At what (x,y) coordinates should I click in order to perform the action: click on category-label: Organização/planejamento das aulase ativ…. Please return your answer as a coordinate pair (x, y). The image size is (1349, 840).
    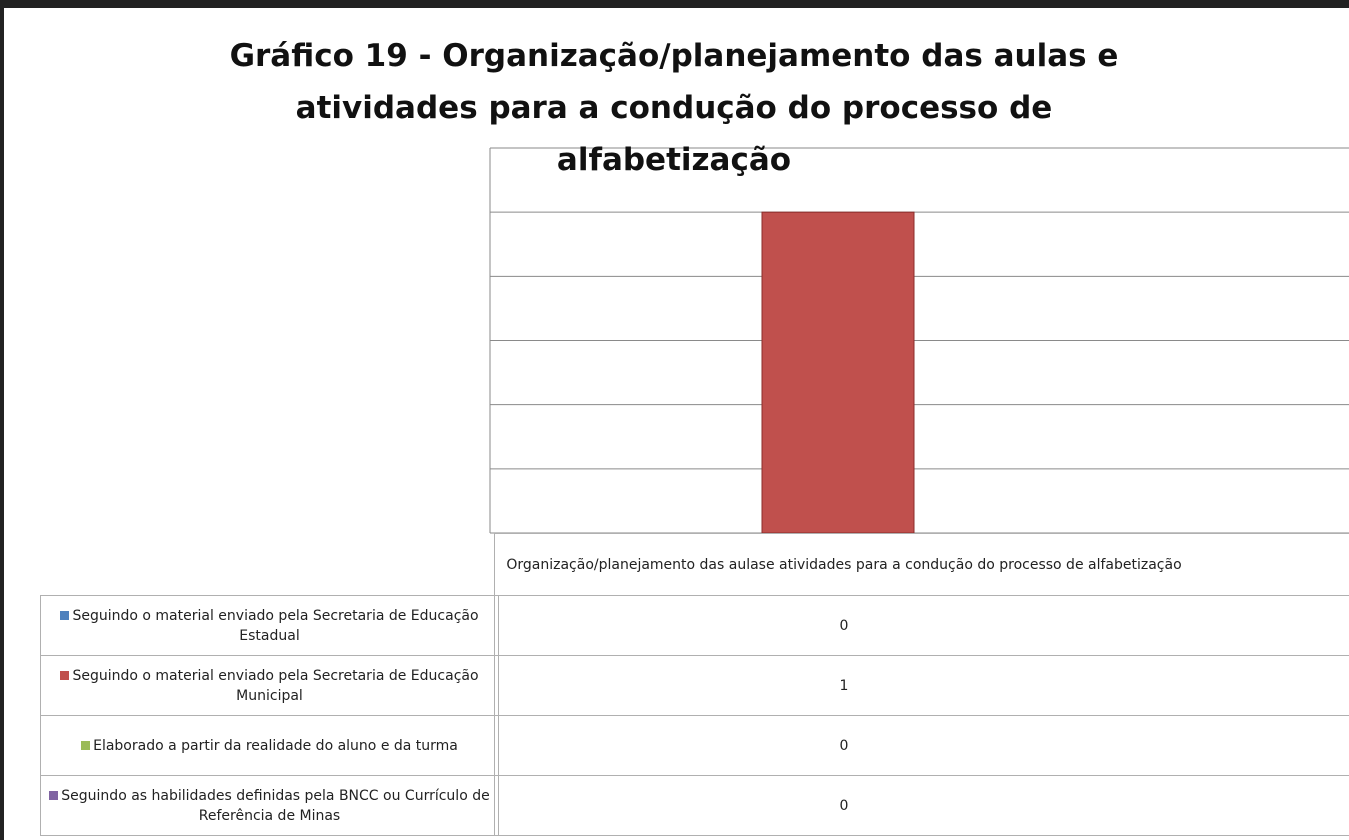
    Looking at the image, I should click on (921, 564).